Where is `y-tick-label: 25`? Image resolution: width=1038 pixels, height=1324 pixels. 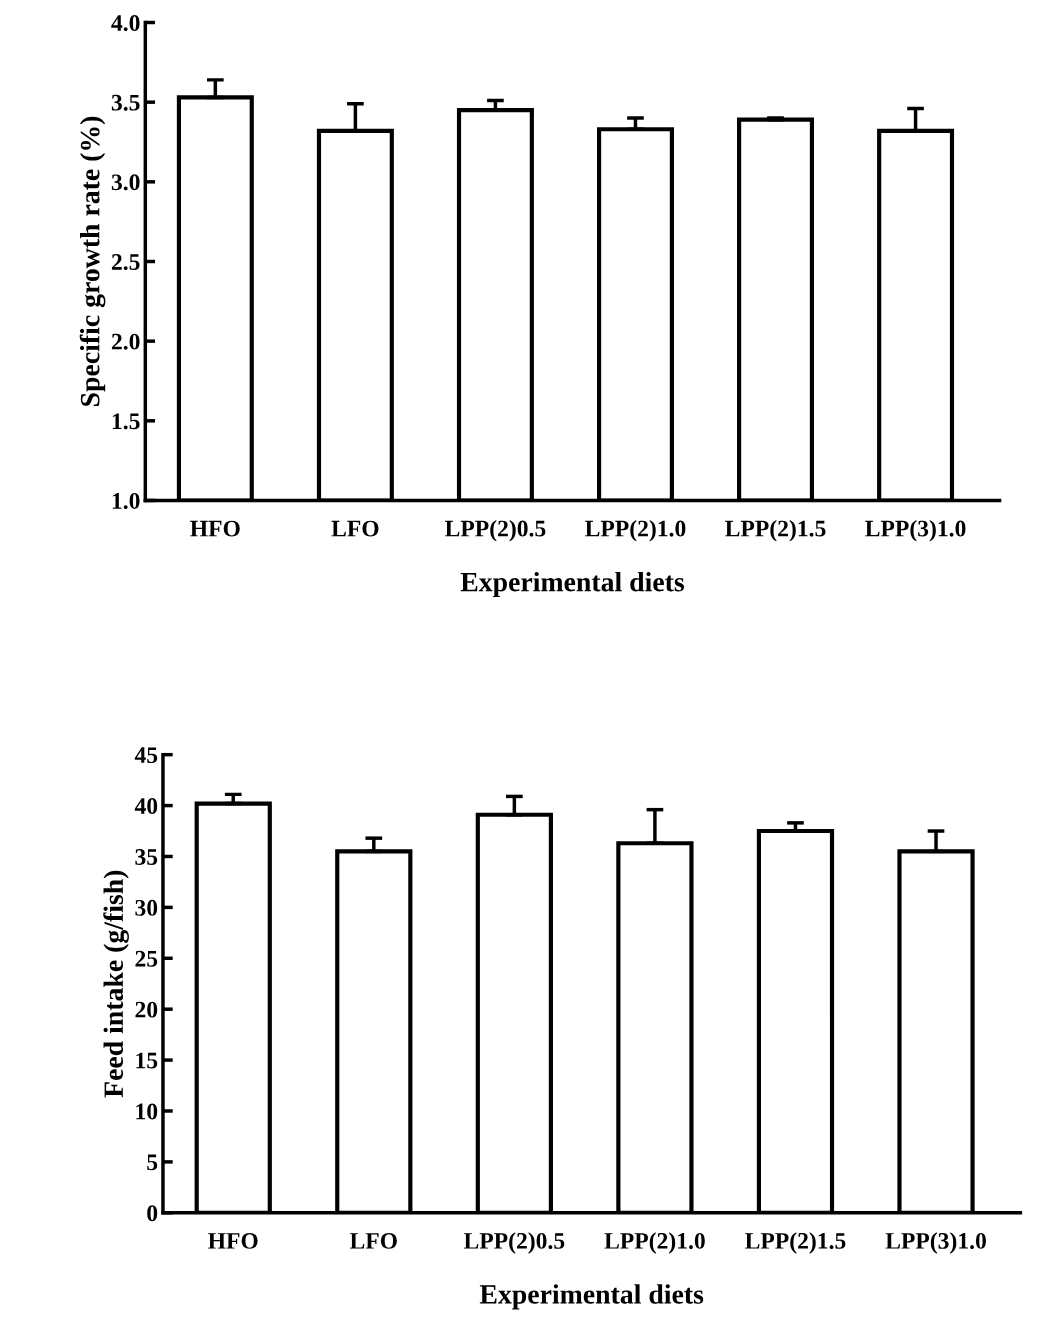
y-tick-label: 25 is located at coordinates (146, 958).